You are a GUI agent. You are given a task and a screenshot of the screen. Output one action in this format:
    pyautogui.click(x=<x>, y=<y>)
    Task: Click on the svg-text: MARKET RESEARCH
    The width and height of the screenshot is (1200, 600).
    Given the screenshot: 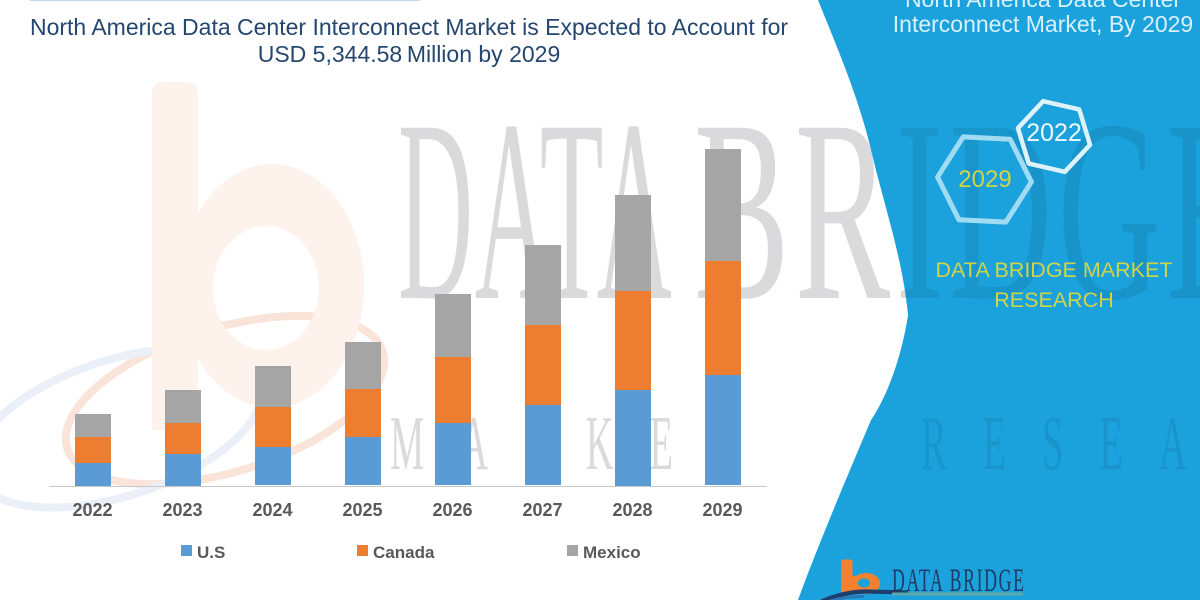 What is the action you would take?
    pyautogui.click(x=795, y=444)
    